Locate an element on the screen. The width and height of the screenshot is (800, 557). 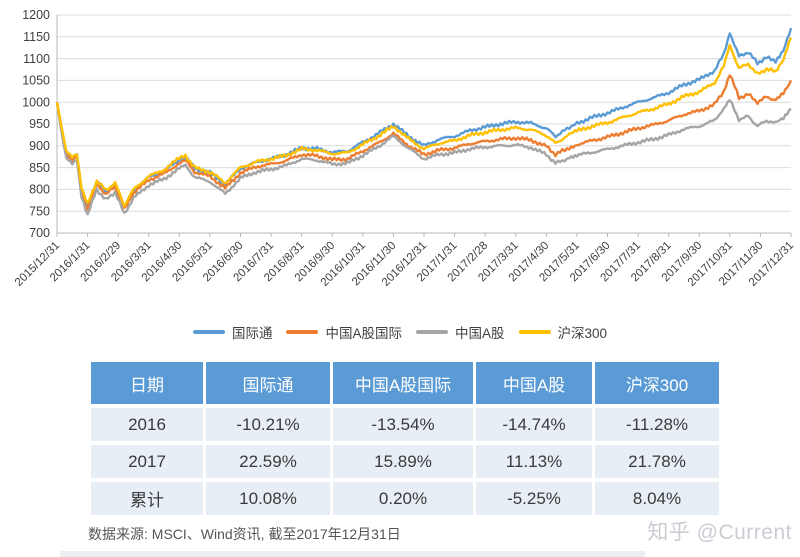
zhihu-watermark: 知乎 @Current is located at coordinates (719, 532).